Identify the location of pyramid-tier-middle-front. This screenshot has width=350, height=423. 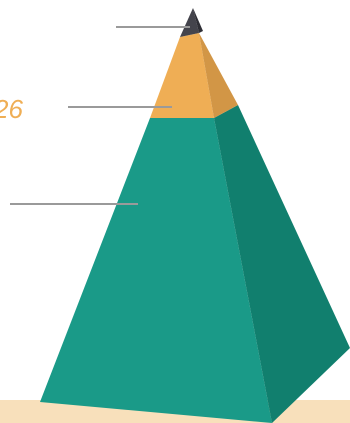
(182, 75).